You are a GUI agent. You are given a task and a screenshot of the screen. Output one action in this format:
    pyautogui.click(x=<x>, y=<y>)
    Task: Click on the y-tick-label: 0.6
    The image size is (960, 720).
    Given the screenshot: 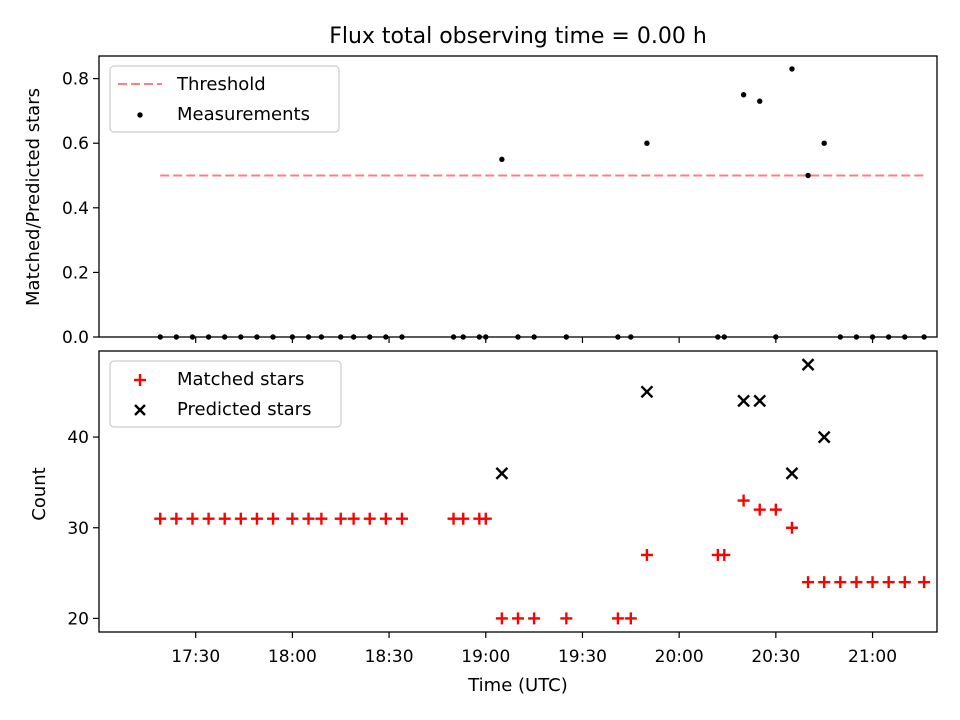 What is the action you would take?
    pyautogui.click(x=75, y=144)
    